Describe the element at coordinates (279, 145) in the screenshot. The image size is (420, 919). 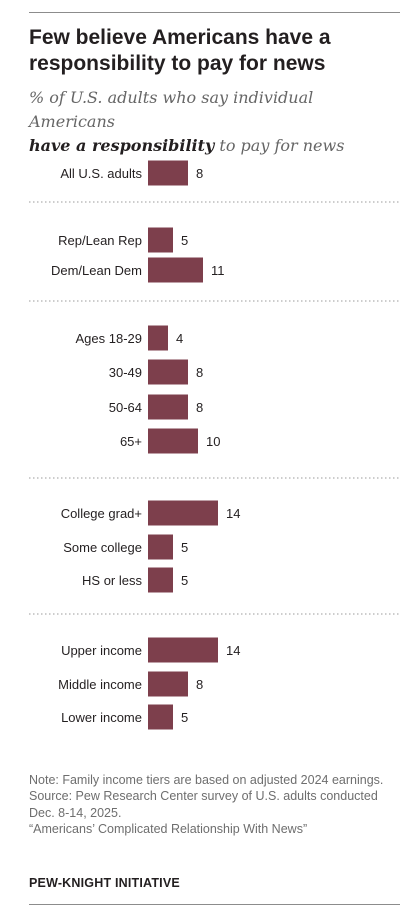
I see `subtitle-text-end: to pay for news` at that location.